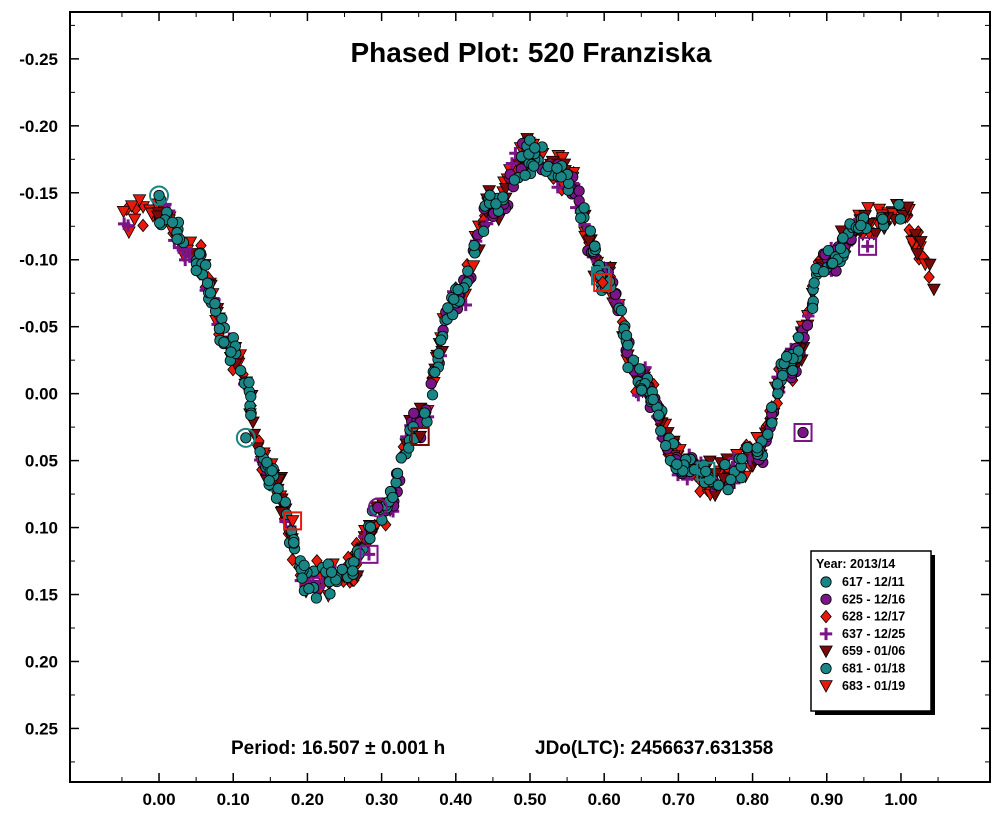 This screenshot has width=1000, height=834. Describe the element at coordinates (752, 799) in the screenshot. I see `x-tick-label: 0.80` at that location.